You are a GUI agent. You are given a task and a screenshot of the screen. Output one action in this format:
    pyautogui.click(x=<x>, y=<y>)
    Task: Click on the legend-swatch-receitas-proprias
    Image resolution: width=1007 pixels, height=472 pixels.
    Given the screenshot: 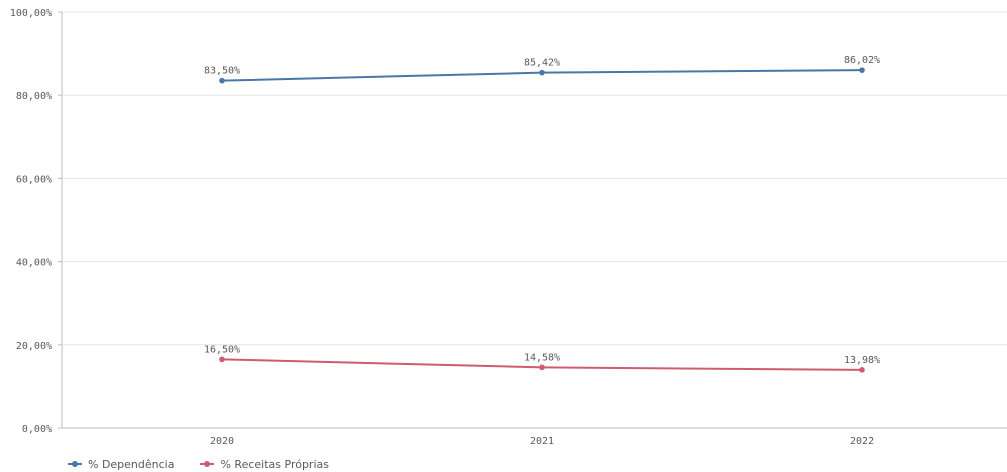 What is the action you would take?
    pyautogui.click(x=207, y=464)
    